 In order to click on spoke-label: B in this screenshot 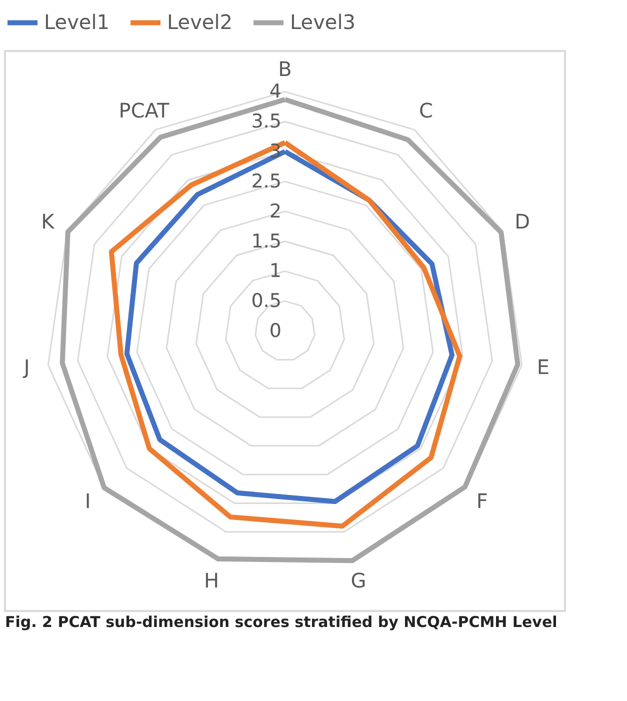, I will do `click(285, 69)`.